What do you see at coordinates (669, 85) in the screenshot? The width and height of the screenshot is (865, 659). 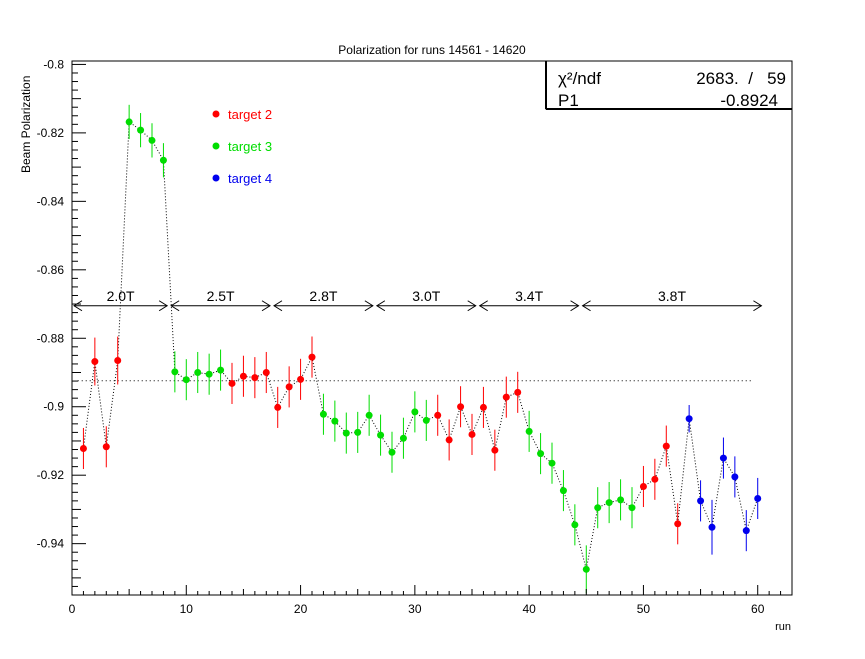 I see `stats-box: χ²/ndf 2683. / 59 P1 -0.8924` at bounding box center [669, 85].